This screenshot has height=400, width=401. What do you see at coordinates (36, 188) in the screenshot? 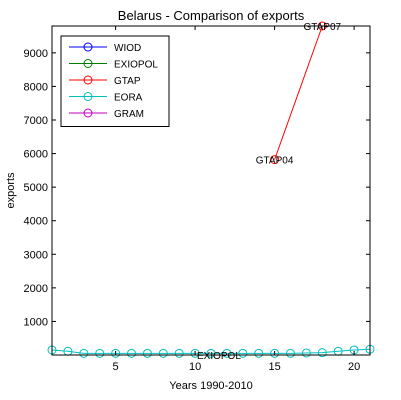
I see `y-tick-label: 5000` at bounding box center [36, 188].